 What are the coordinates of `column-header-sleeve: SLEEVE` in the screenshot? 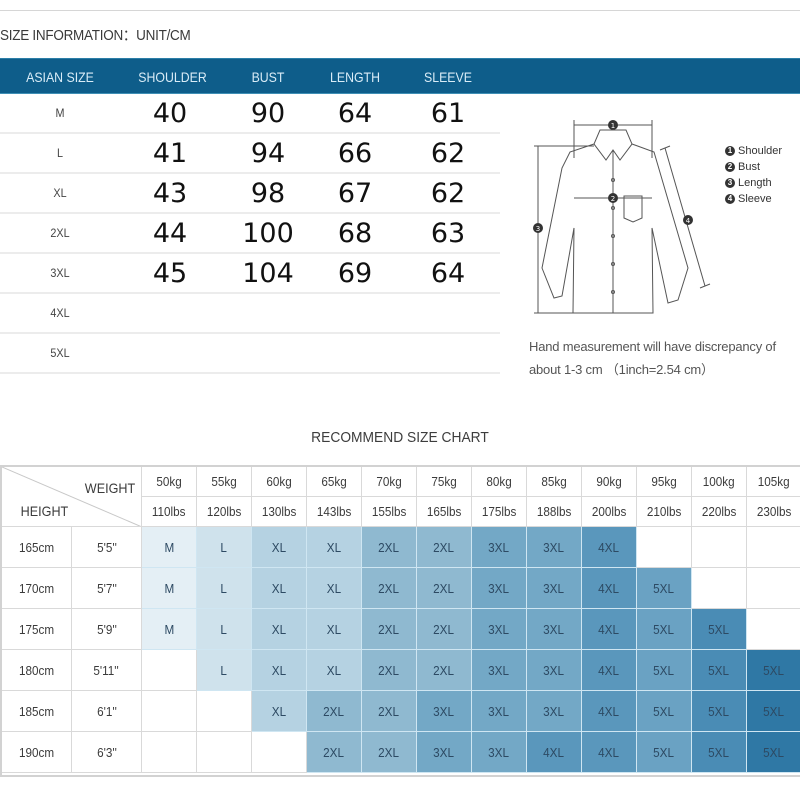 It's located at (448, 77).